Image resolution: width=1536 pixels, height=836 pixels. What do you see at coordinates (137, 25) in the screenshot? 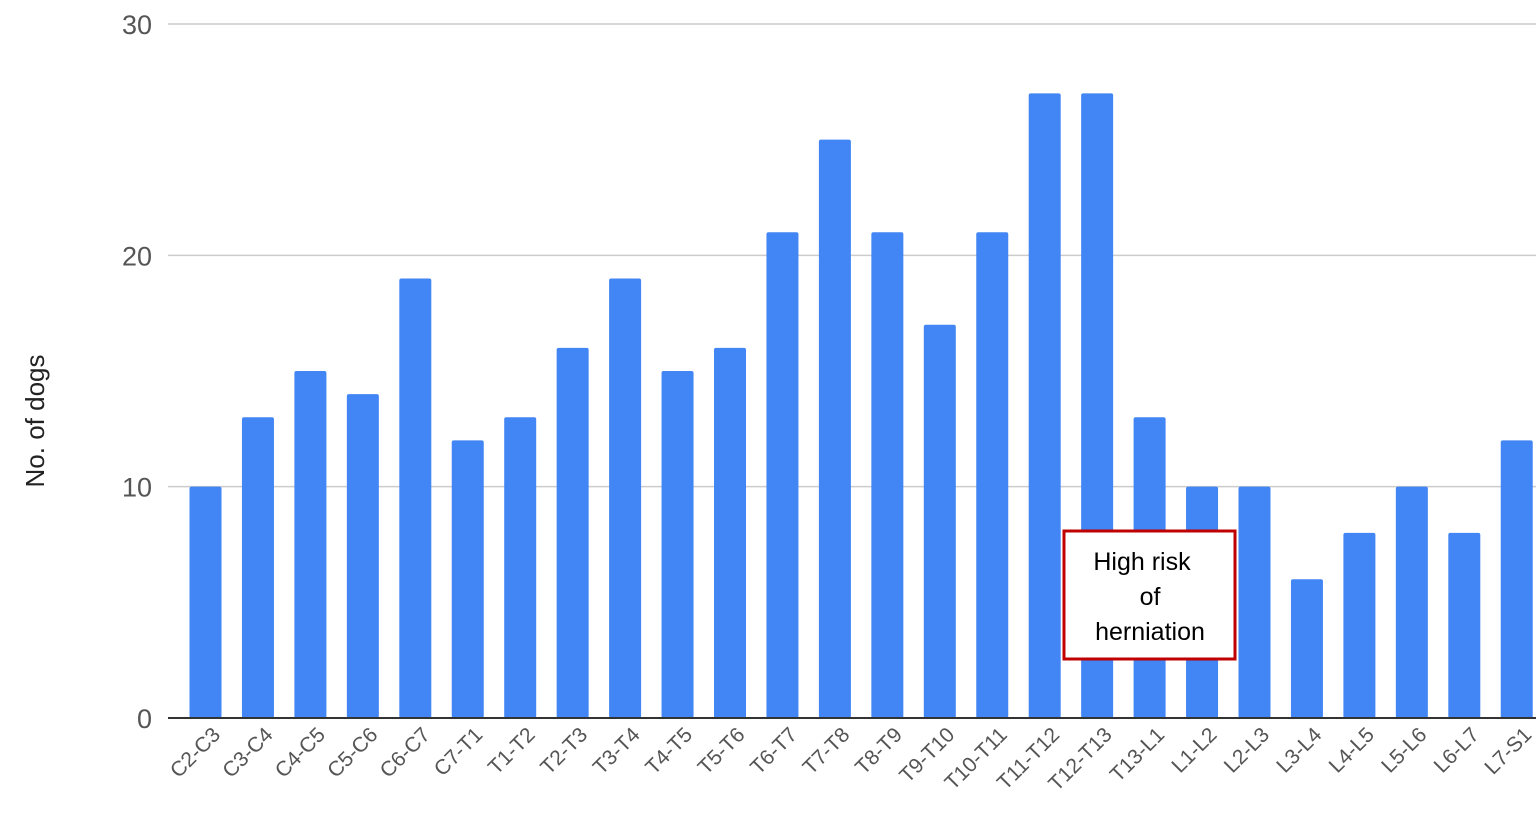
I see `y-tick-label: 30` at bounding box center [137, 25].